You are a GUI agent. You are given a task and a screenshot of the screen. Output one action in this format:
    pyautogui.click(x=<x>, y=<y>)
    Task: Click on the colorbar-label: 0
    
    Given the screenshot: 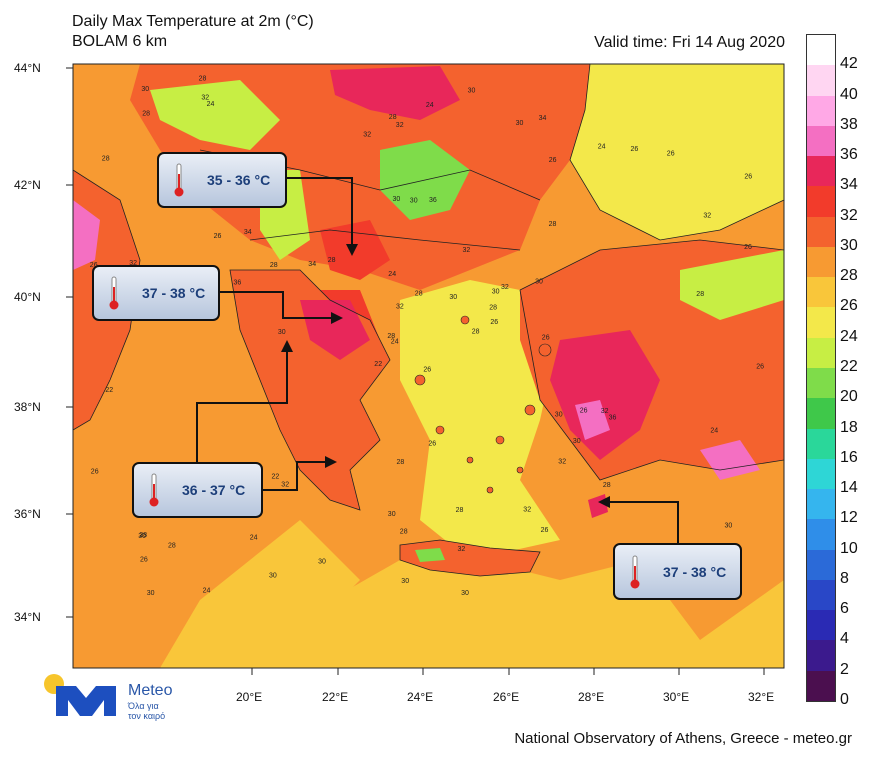 What is the action you would take?
    pyautogui.click(x=844, y=699)
    